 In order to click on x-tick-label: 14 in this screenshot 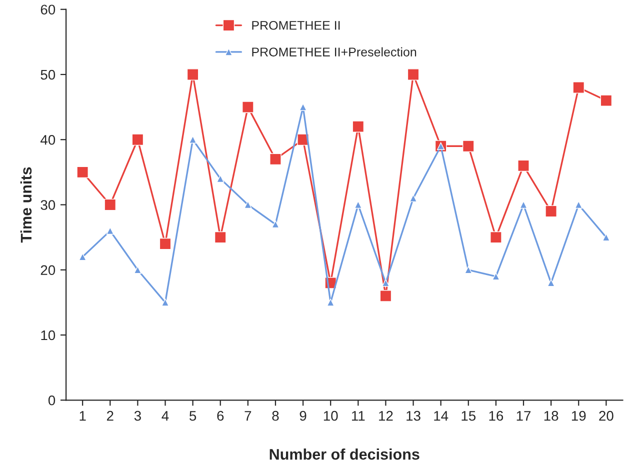, I will do `click(441, 416)`.